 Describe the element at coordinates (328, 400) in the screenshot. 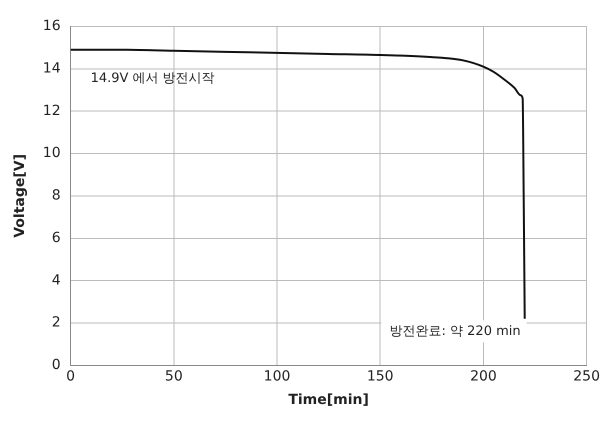

I see `x-axis-title: Time[min]` at that location.